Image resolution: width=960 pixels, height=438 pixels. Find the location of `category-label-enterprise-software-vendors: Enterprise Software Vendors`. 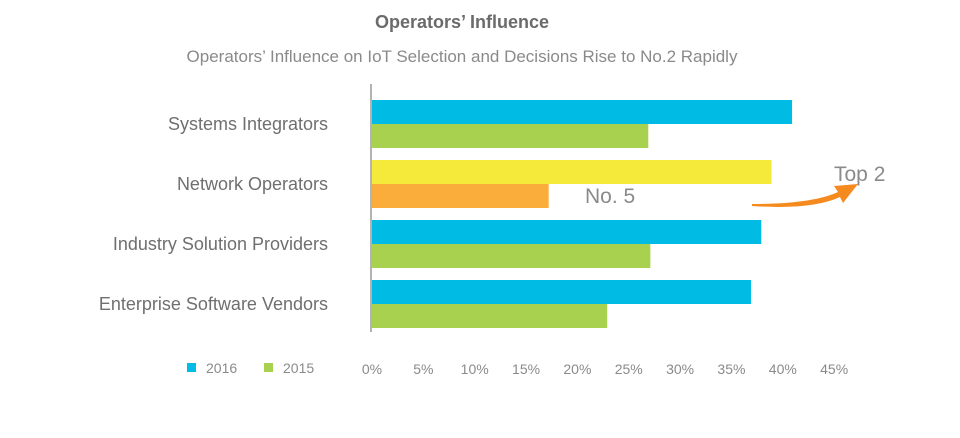

category-label-enterprise-software-vendors: Enterprise Software Vendors is located at coordinates (213, 304).